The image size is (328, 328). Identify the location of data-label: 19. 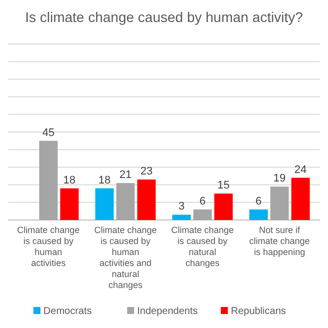
(279, 178).